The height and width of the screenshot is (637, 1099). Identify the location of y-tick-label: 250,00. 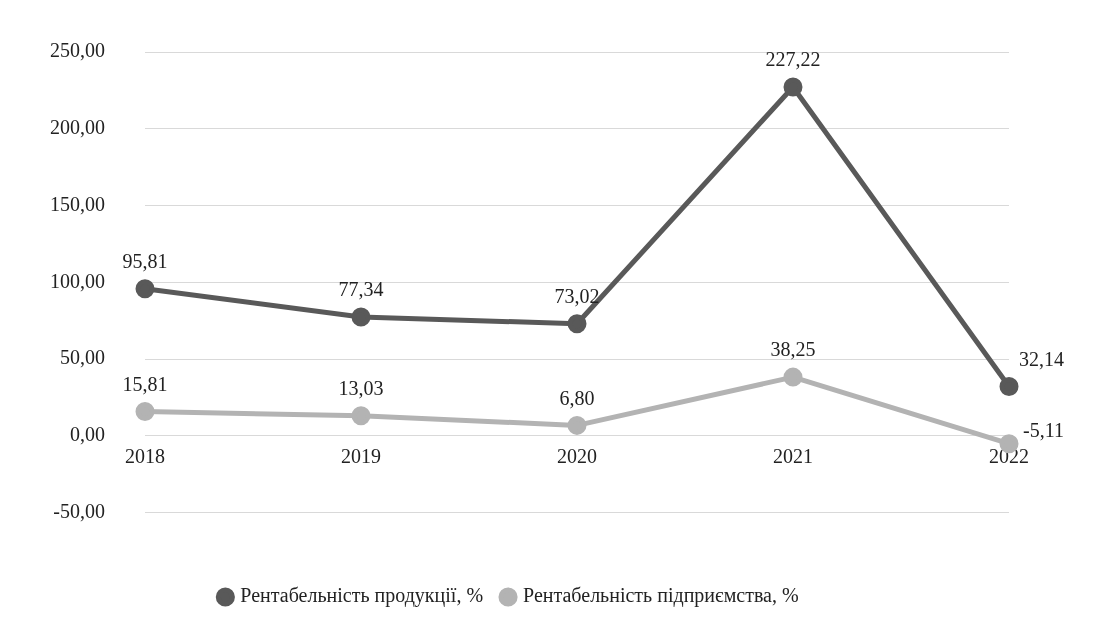
(77, 50).